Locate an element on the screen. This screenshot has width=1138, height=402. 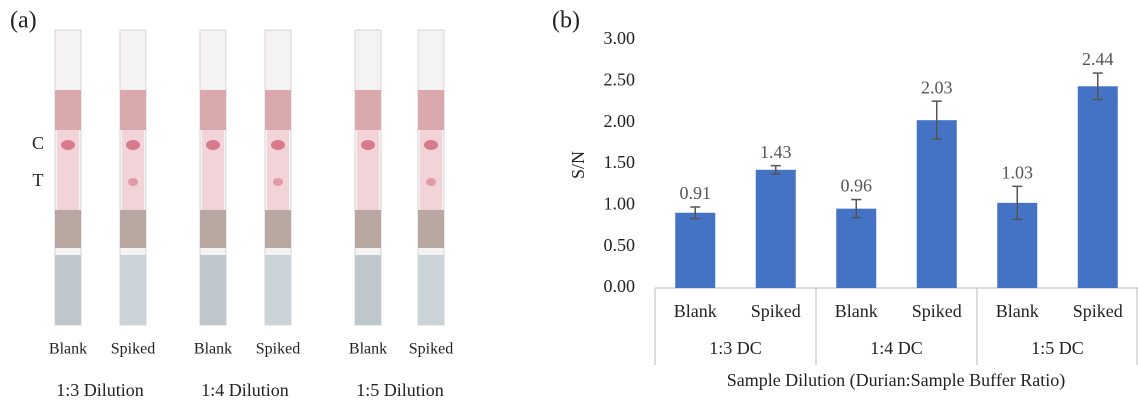
panel-label: (a) is located at coordinates (23, 21).